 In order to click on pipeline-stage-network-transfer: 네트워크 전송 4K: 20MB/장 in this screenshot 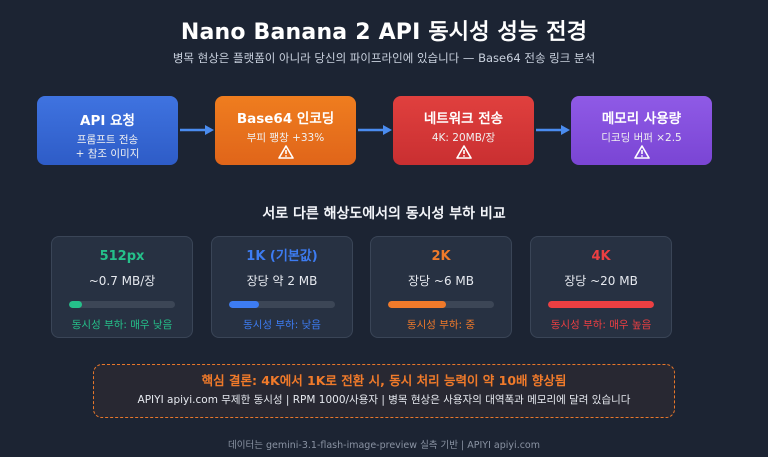, I will do `click(463, 130)`.